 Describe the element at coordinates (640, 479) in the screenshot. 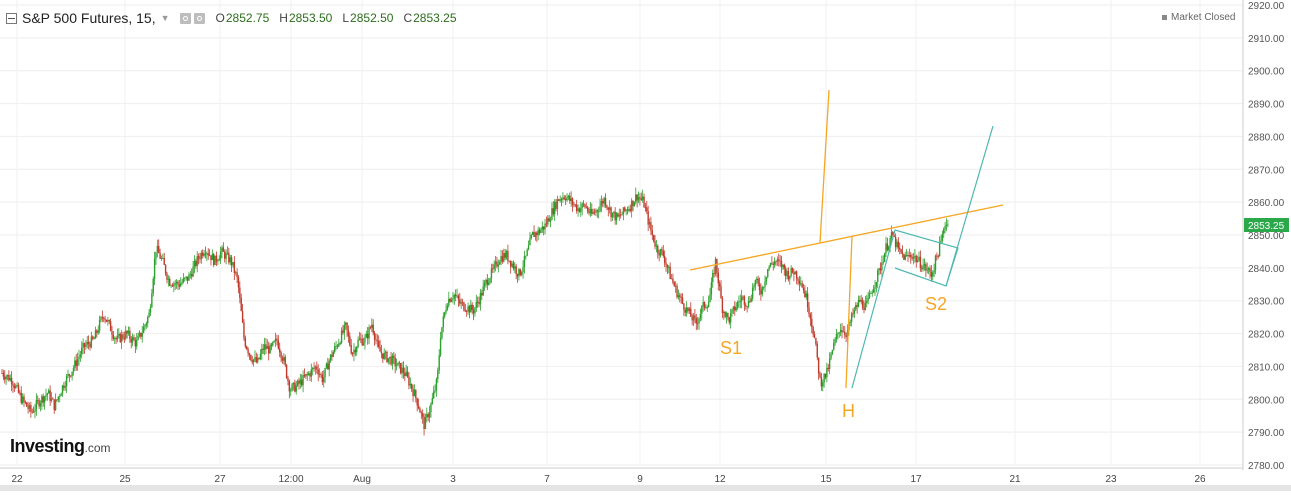

I see `x-tick-label: 9` at that location.